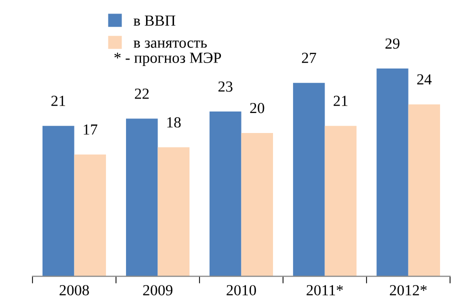 Image resolution: width=464 pixels, height=307 pixels. What do you see at coordinates (257, 108) in the screenshot?
I see `data-label: 20` at bounding box center [257, 108].